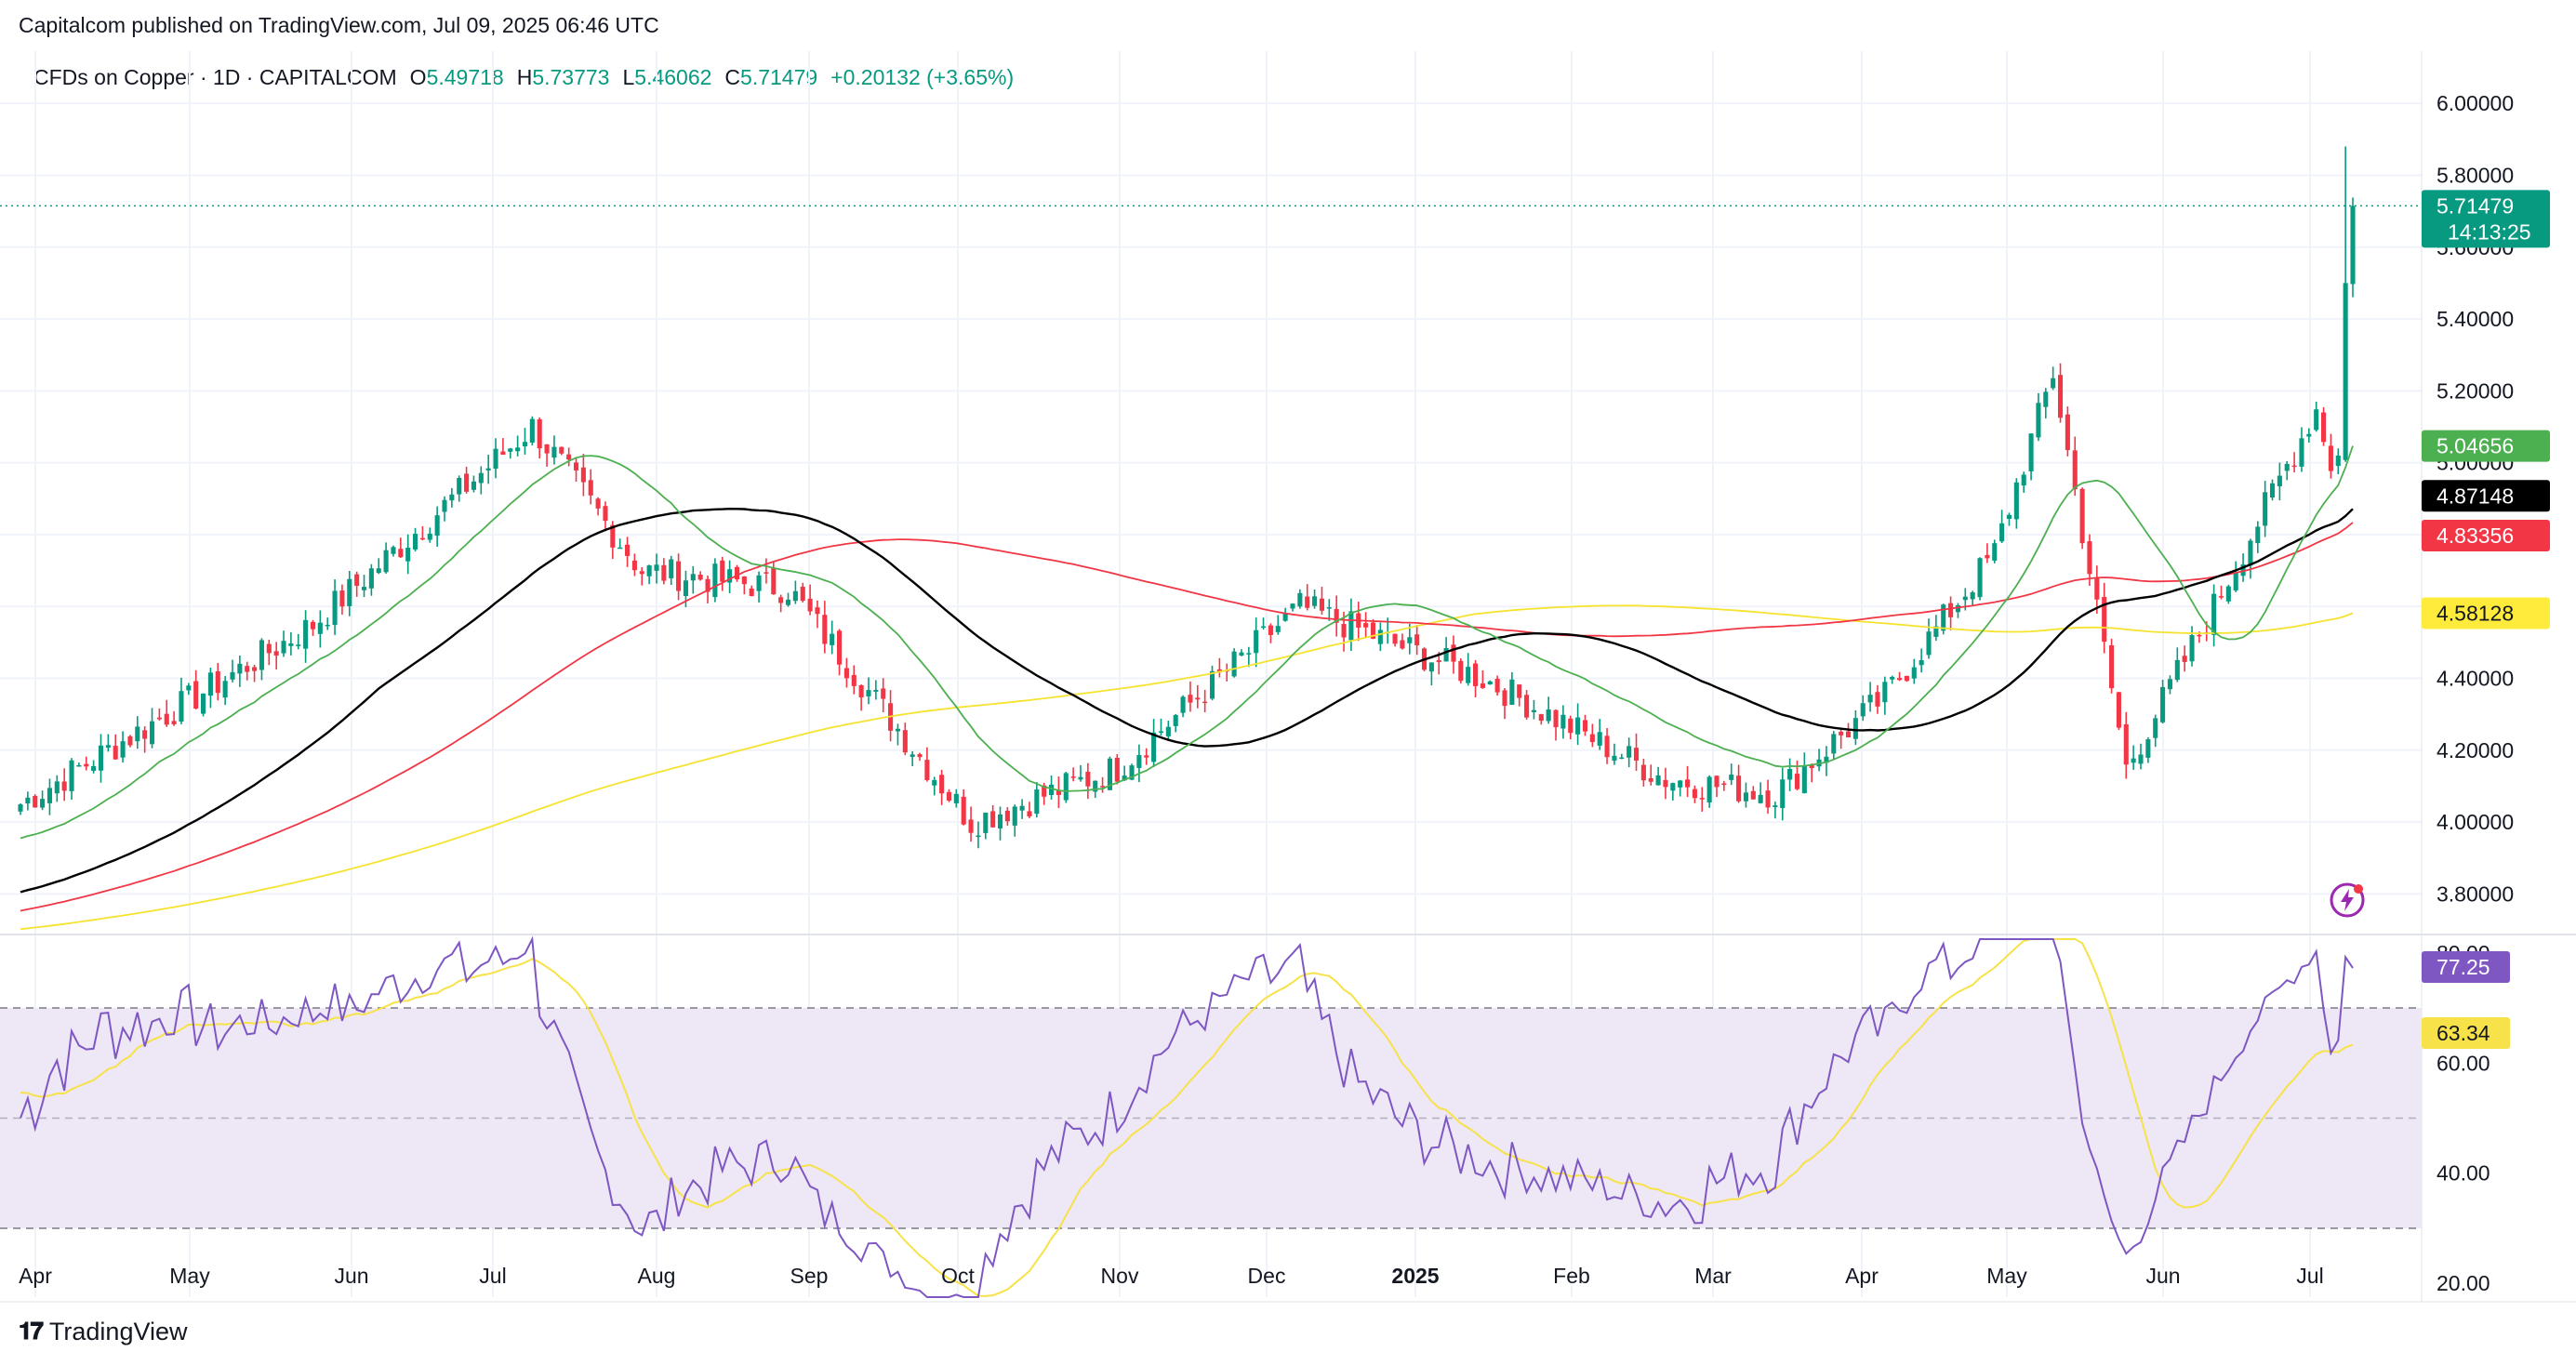 The height and width of the screenshot is (1365, 2576). What do you see at coordinates (2463, 1173) in the screenshot?
I see `rsi-tick-label: 40.00` at bounding box center [2463, 1173].